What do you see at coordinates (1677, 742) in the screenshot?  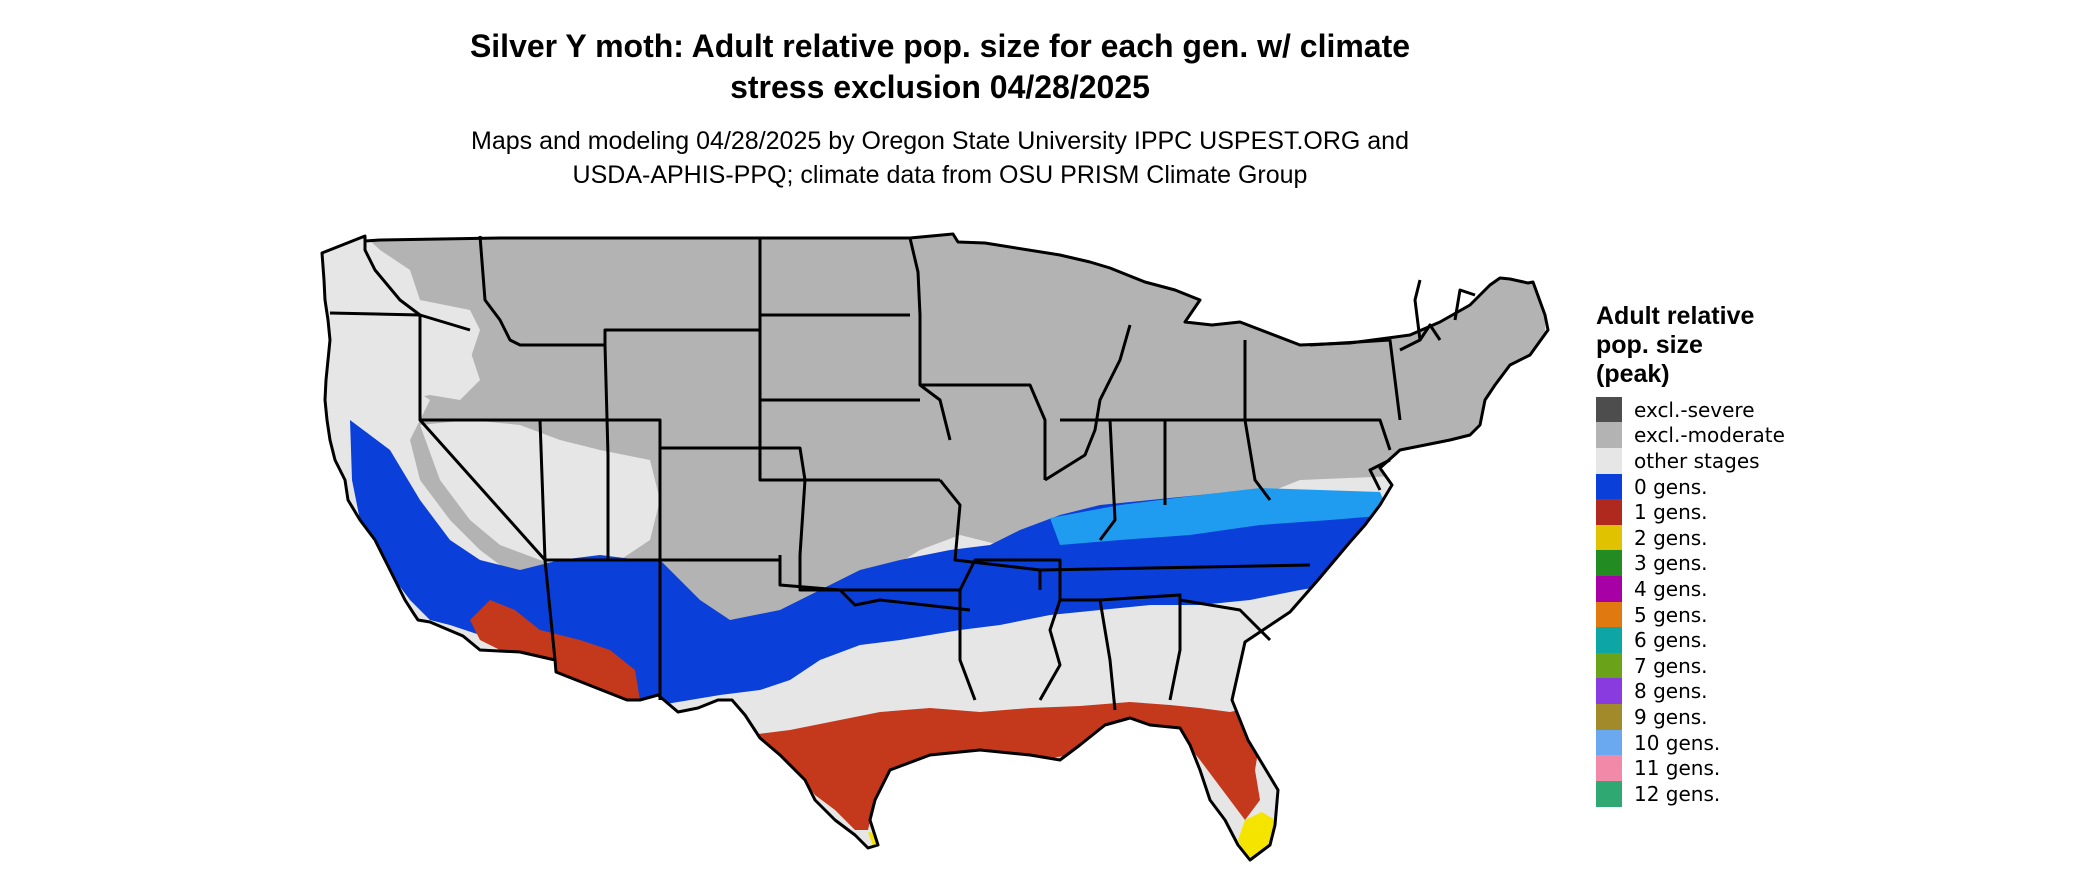 I see `legend-label: 10 gens.` at bounding box center [1677, 742].